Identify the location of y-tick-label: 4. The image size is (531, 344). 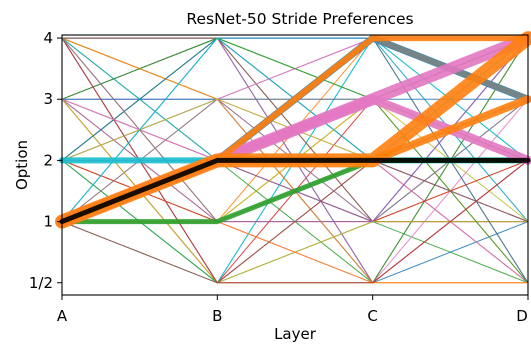
(48, 38).